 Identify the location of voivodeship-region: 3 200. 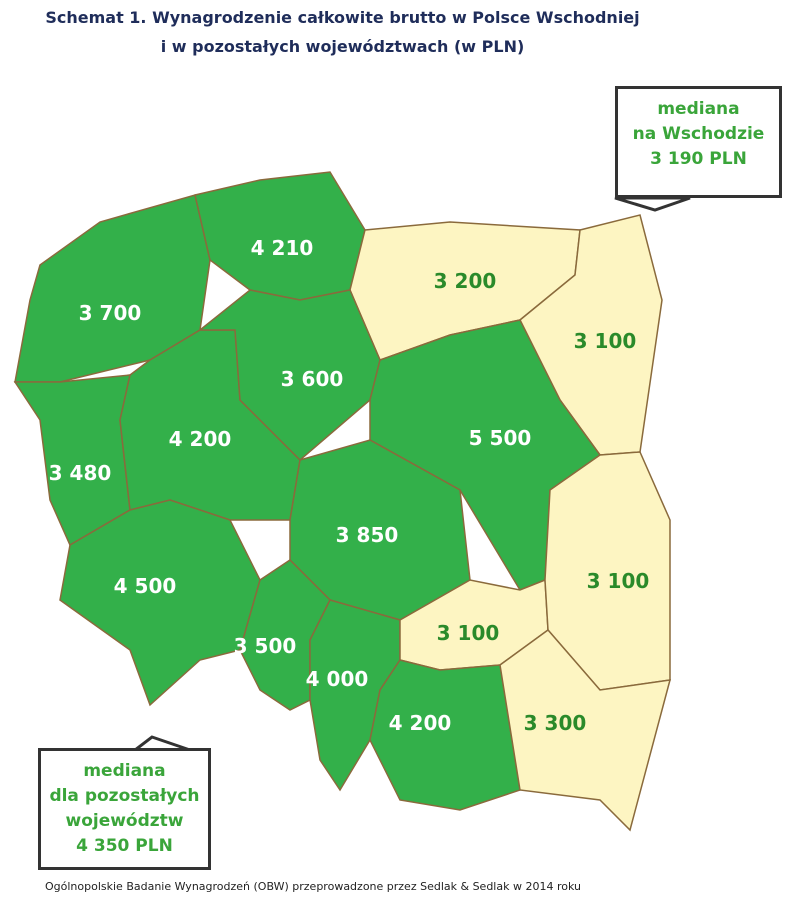
(465, 291).